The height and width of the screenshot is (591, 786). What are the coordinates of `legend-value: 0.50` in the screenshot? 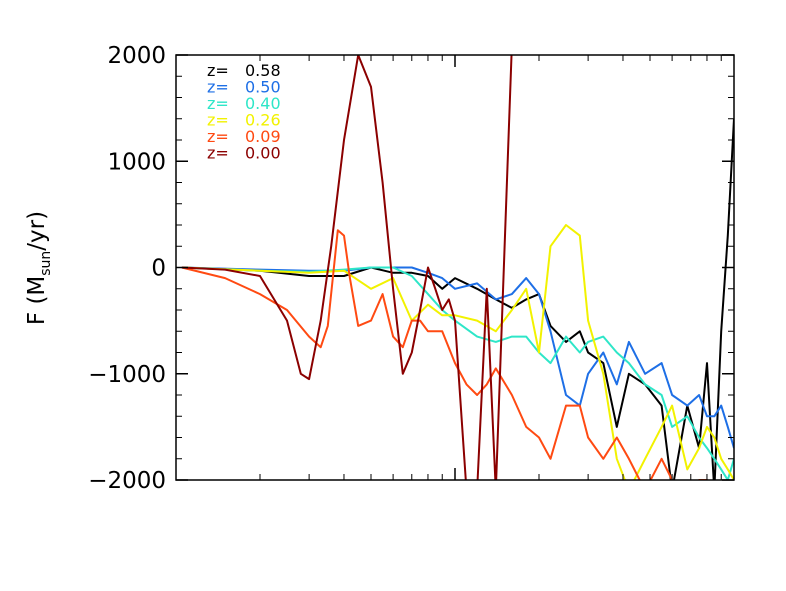 It's located at (263, 87).